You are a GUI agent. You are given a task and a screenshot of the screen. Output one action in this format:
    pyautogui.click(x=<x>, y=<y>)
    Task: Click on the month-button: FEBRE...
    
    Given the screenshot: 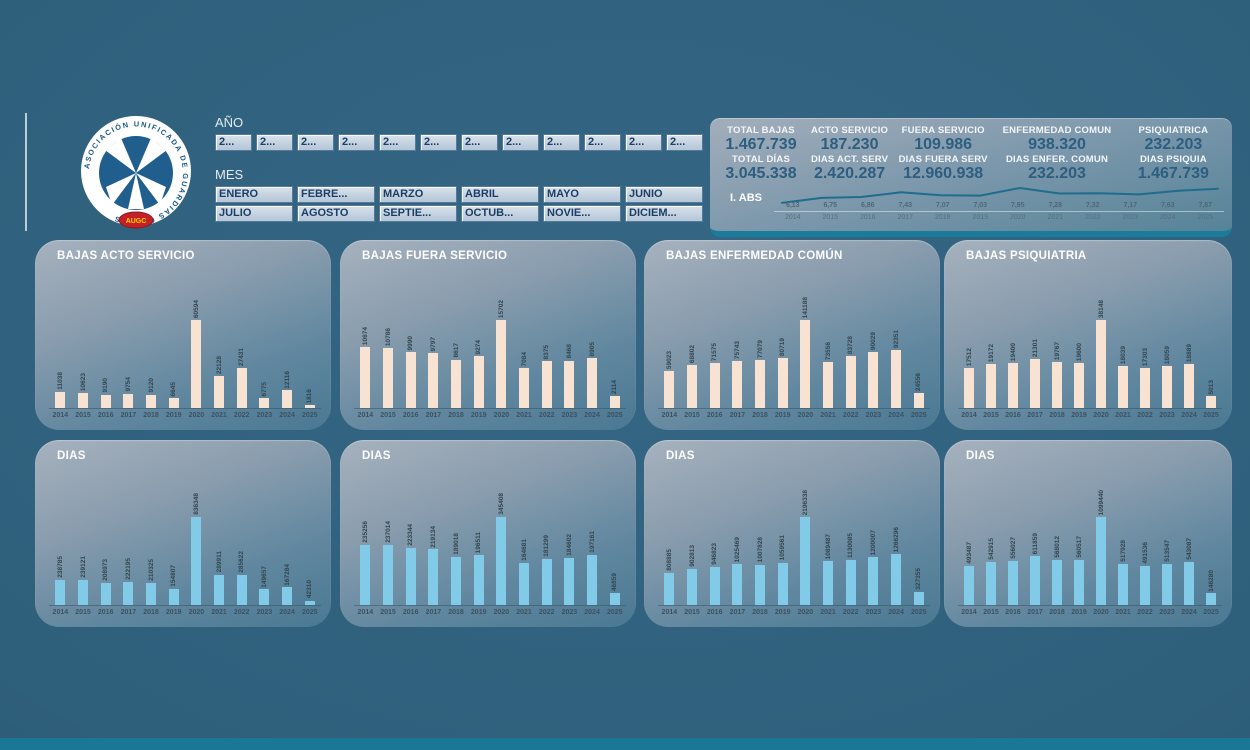 What is the action you would take?
    pyautogui.click(x=336, y=194)
    